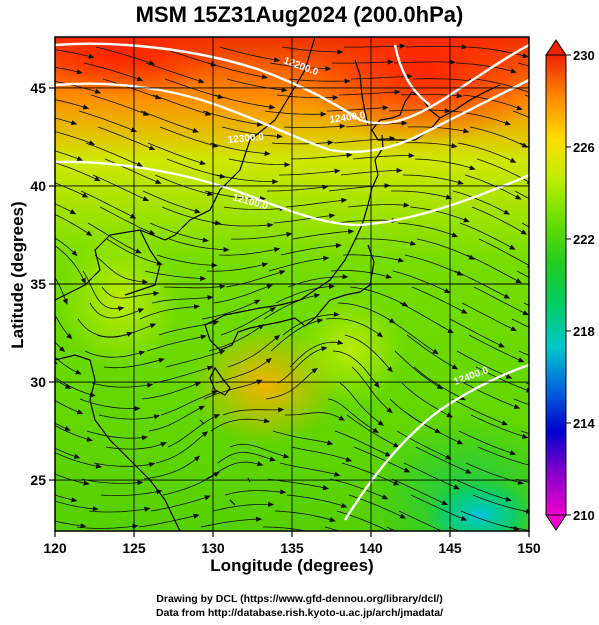  Describe the element at coordinates (38, 284) in the screenshot. I see `y-tick-label: 35` at that location.